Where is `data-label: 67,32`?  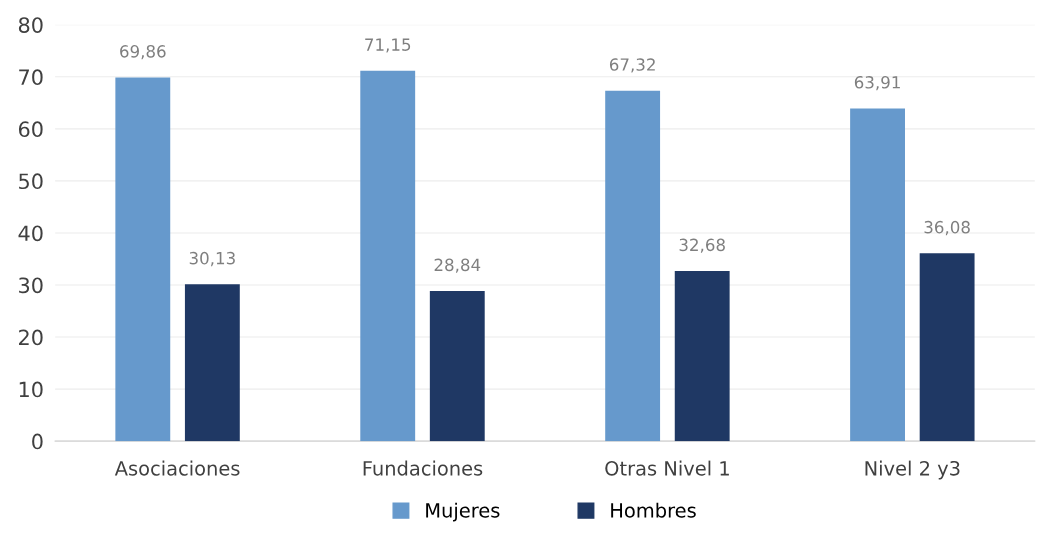
data-label: 67,32 is located at coordinates (632, 65).